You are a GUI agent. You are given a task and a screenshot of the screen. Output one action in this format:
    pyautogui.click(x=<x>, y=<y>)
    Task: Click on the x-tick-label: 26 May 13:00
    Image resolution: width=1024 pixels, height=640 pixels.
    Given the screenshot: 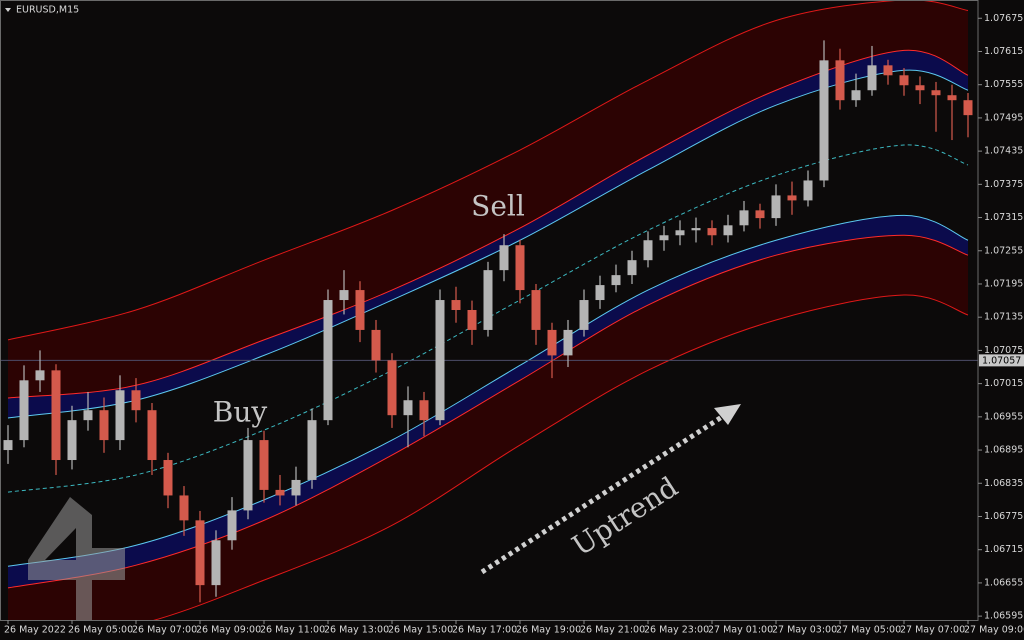 What is the action you would take?
    pyautogui.click(x=356, y=630)
    